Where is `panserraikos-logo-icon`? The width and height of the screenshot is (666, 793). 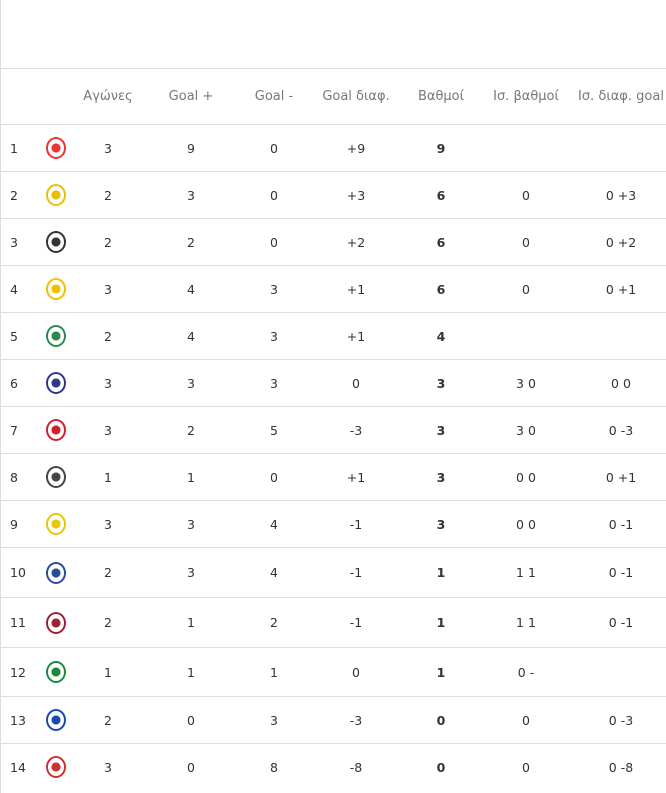 panserraikos-logo-icon is located at coordinates (56, 767).